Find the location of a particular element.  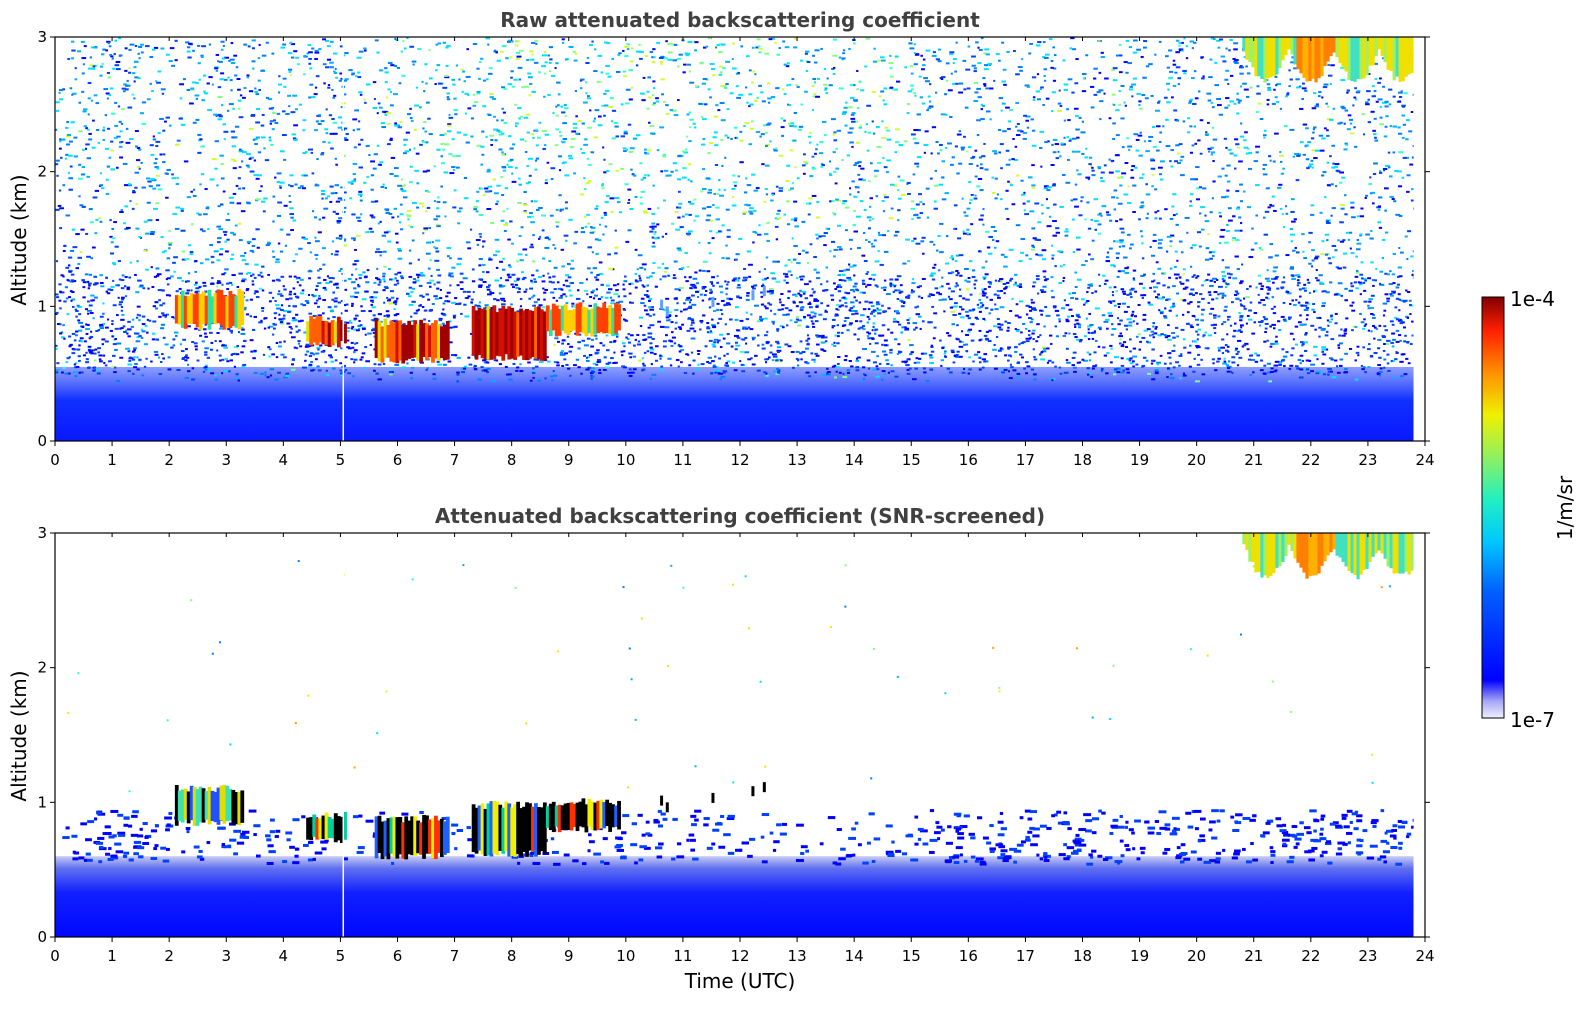

colorbar-min-label: 1e-7 is located at coordinates (1532, 720).